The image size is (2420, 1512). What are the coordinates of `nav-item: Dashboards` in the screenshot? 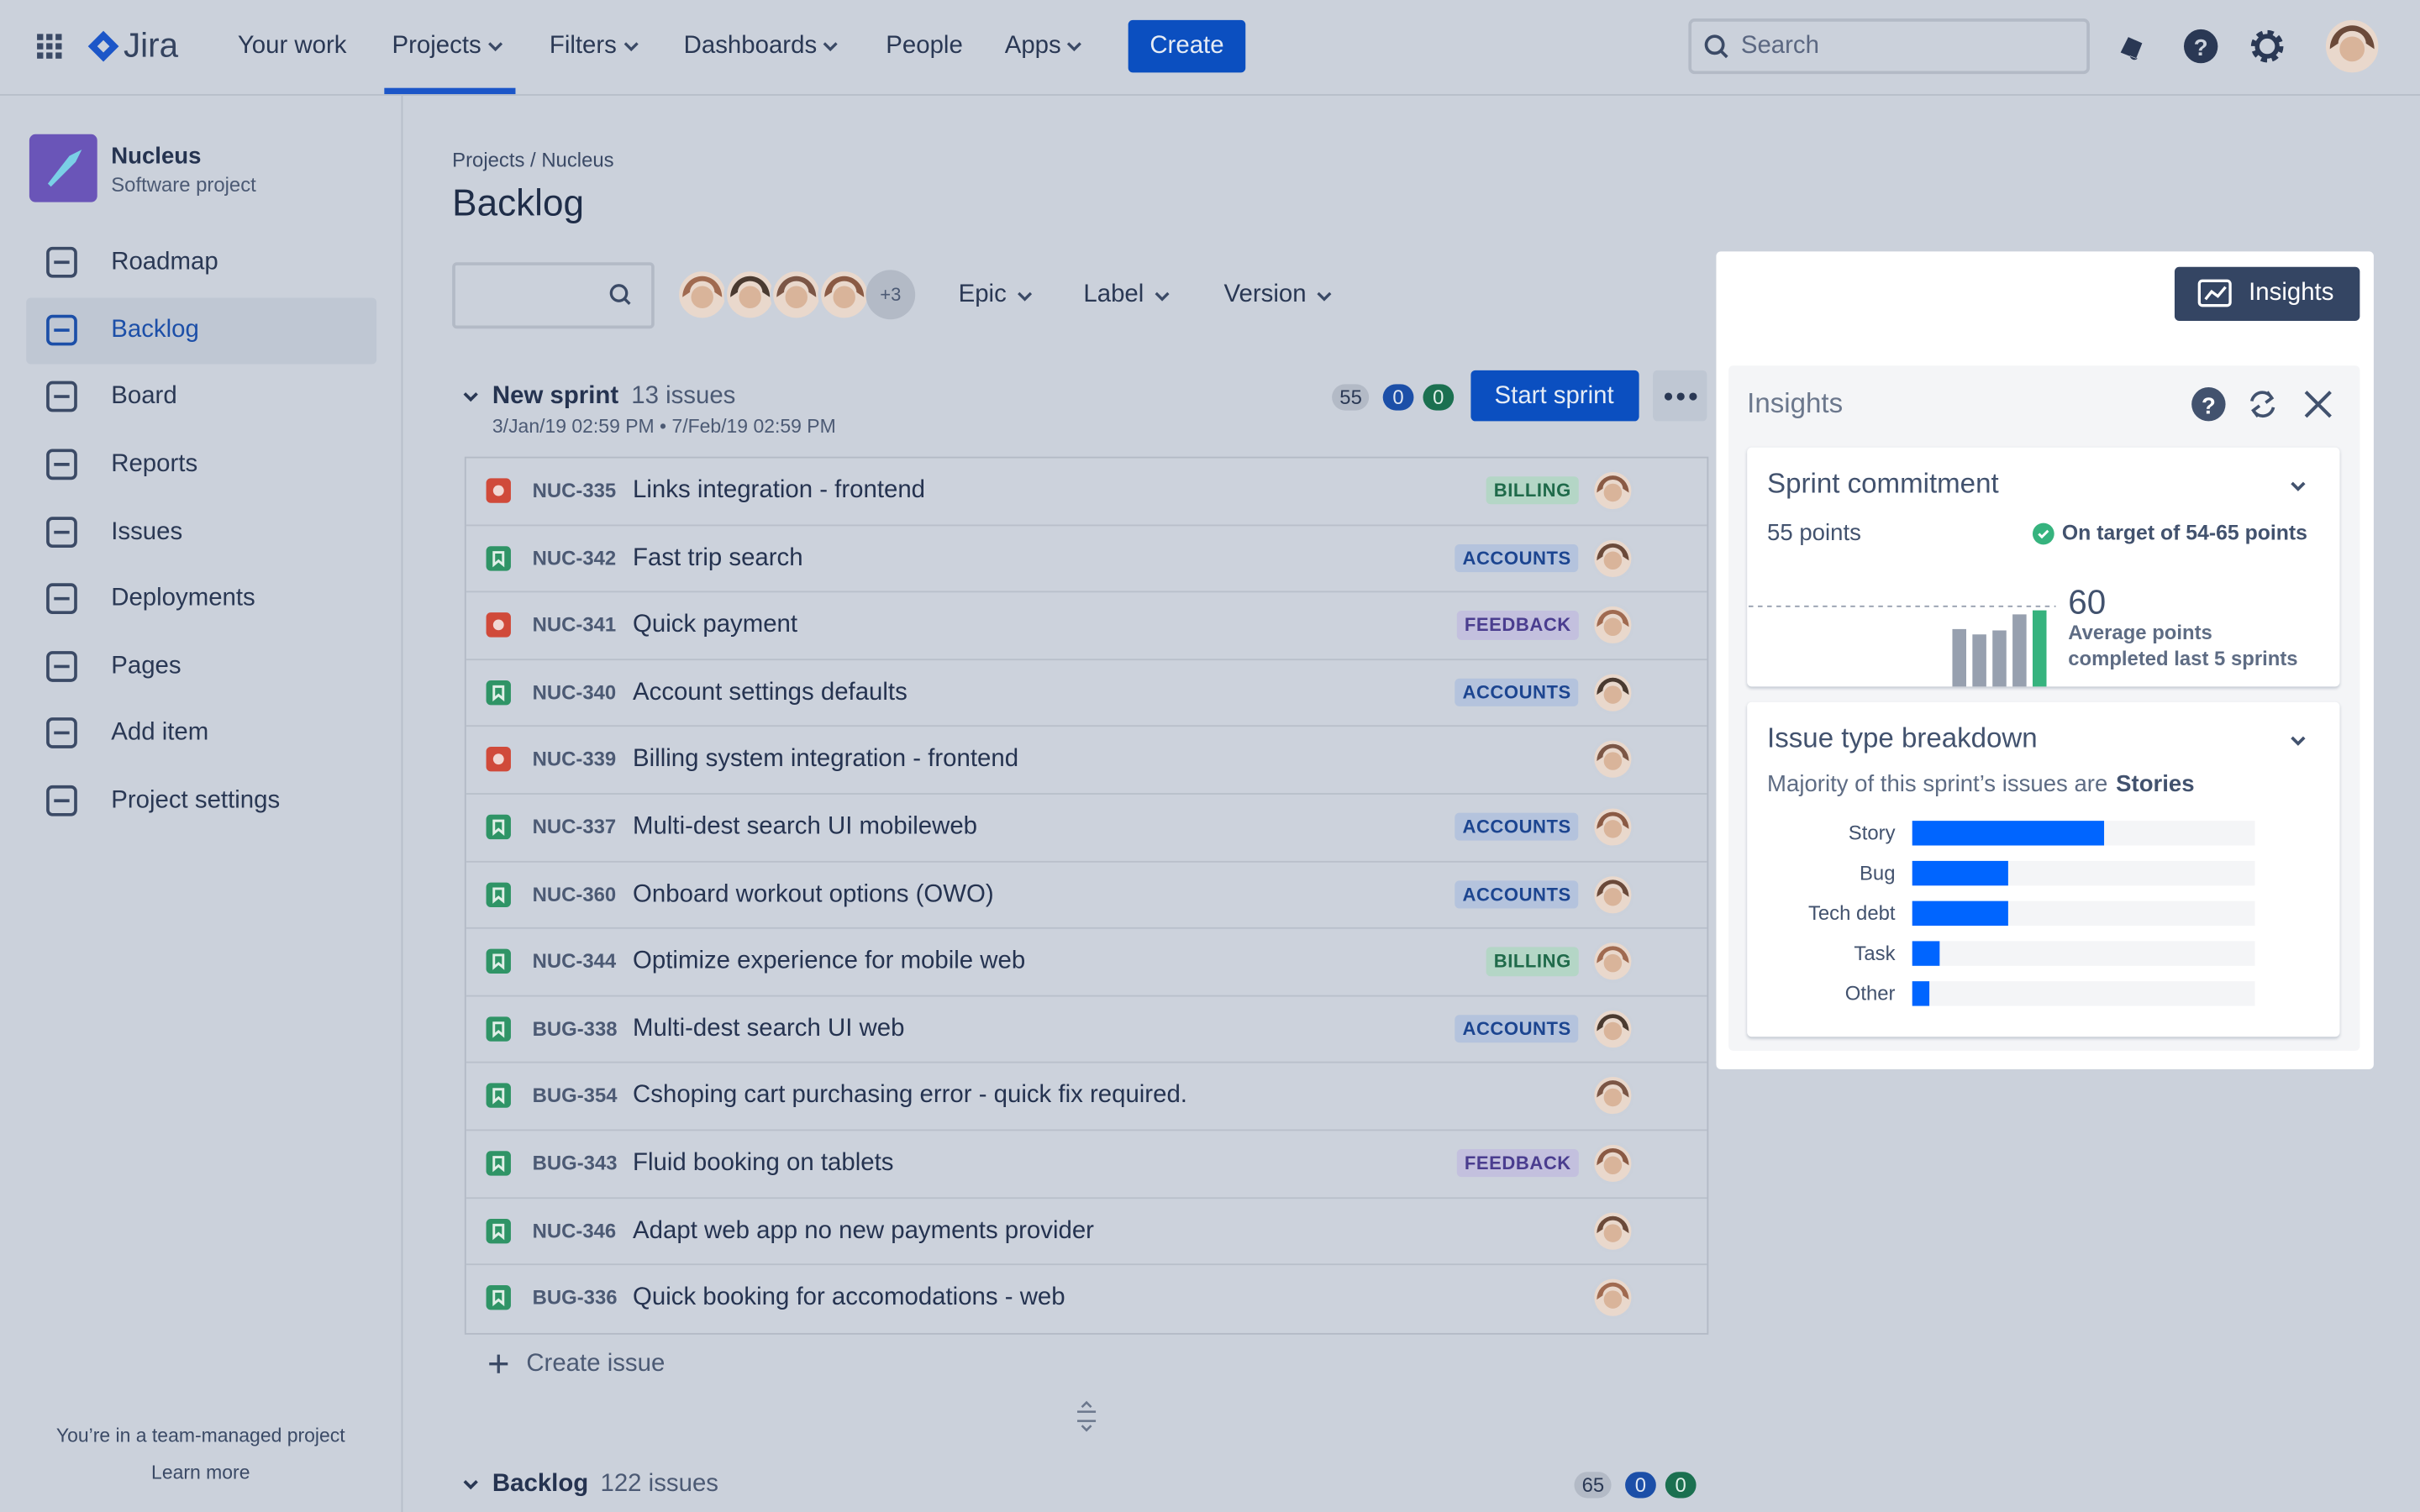 It's located at (750, 46).